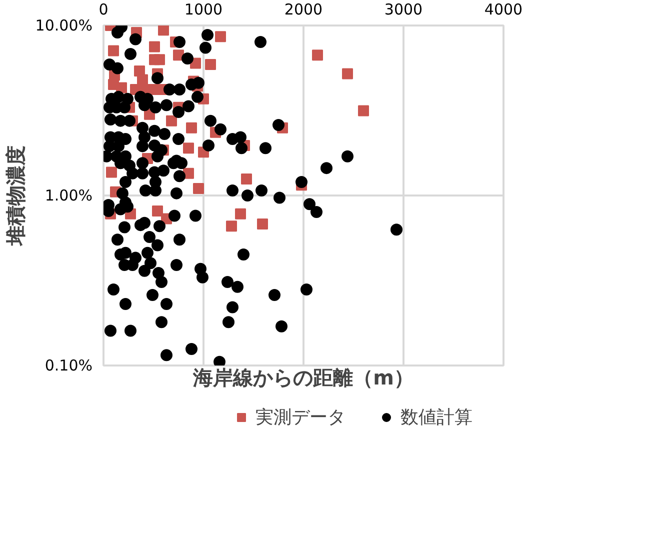 The height and width of the screenshot is (560, 655). What do you see at coordinates (303, 9) in the screenshot?
I see `x-tick-label: 2000` at bounding box center [303, 9].